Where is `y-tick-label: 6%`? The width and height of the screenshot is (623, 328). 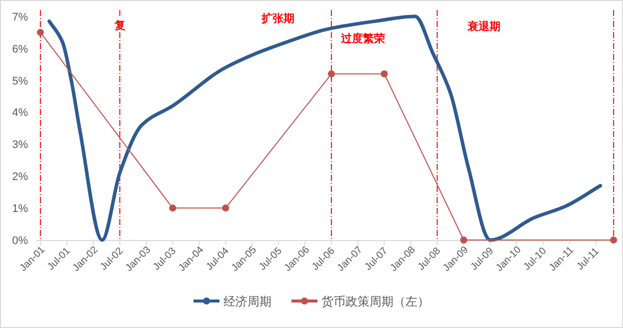 y-tick-label: 6% is located at coordinates (20, 49).